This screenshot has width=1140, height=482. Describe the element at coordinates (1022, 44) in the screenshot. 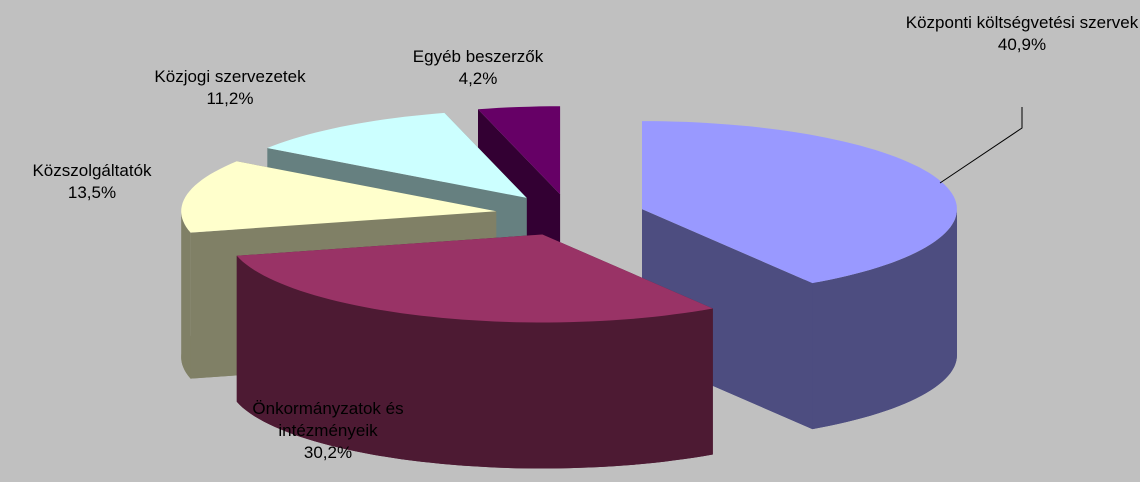

I see `value-label: 40,9%` at that location.